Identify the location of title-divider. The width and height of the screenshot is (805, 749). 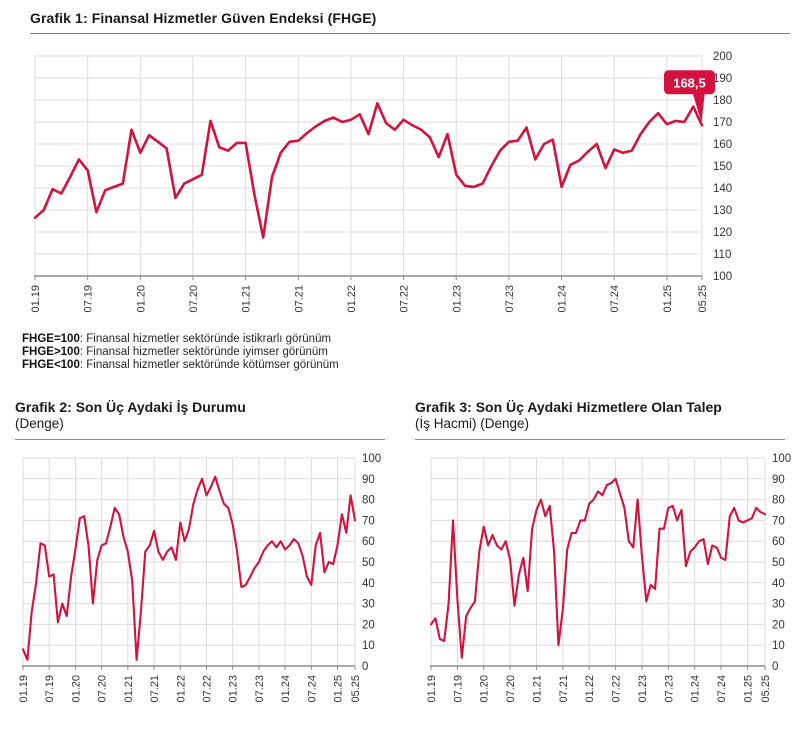
(410, 33).